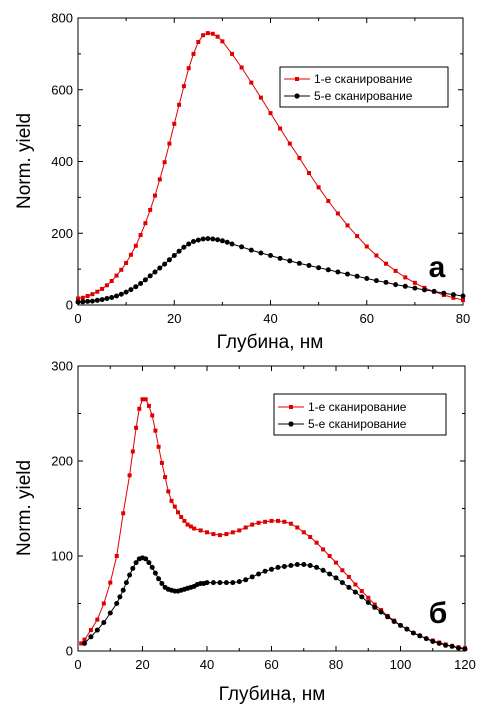 The width and height of the screenshot is (479, 708). Describe the element at coordinates (367, 318) in the screenshot. I see `x-tick-label: 60` at that location.